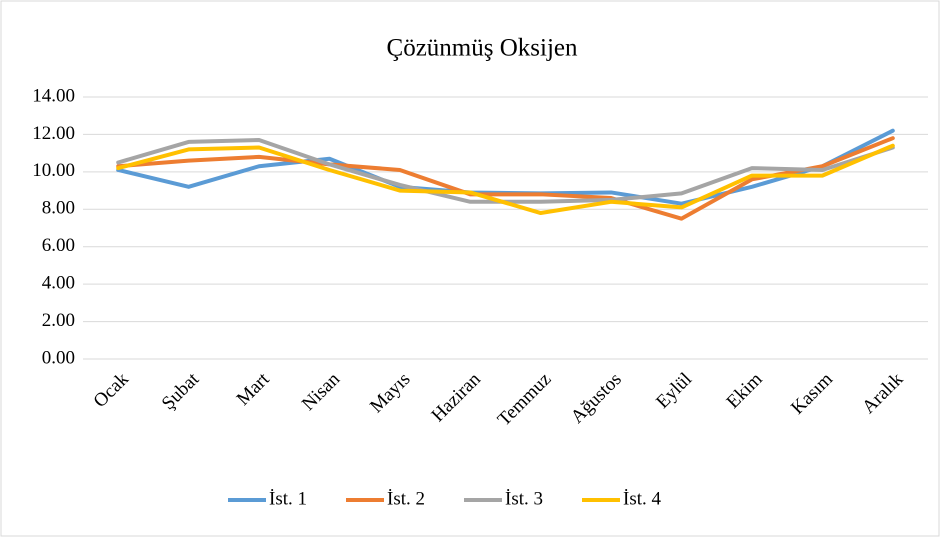  Describe the element at coordinates (482, 48) in the screenshot. I see `chart-title: Çözünmüş Oksijen` at that location.